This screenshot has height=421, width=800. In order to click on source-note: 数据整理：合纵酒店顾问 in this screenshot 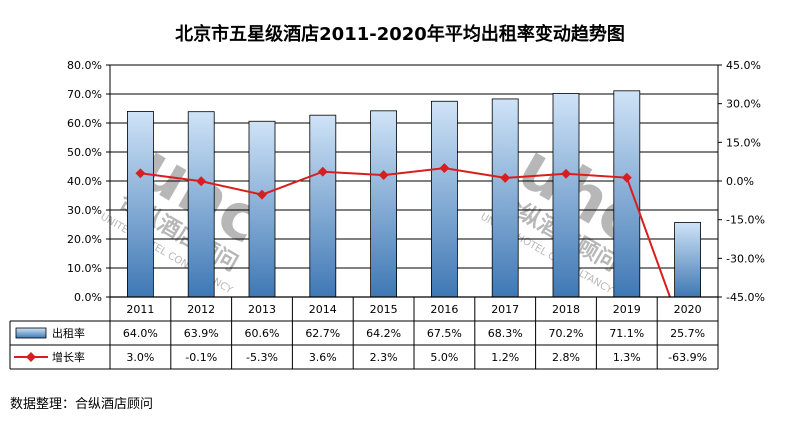, I will do `click(81, 404)`.